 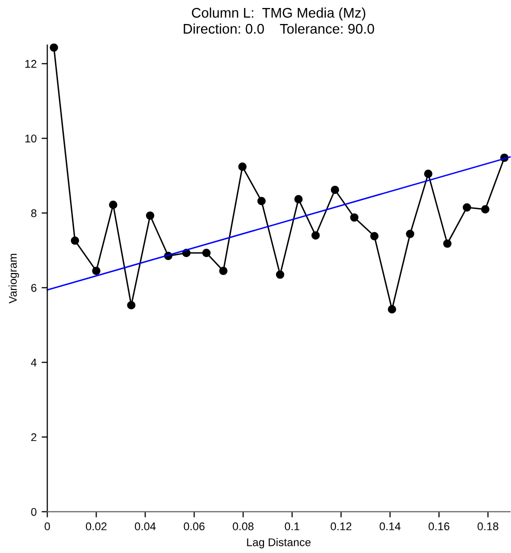 I want to click on y-tick-label: 0, so click(x=33, y=512).